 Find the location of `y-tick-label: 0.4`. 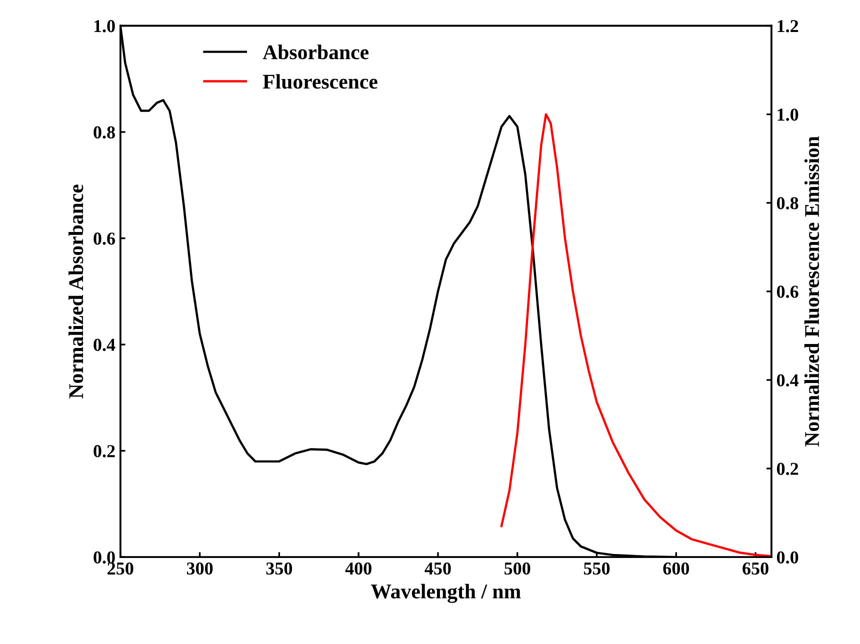

y-tick-label: 0.4 is located at coordinates (105, 345).